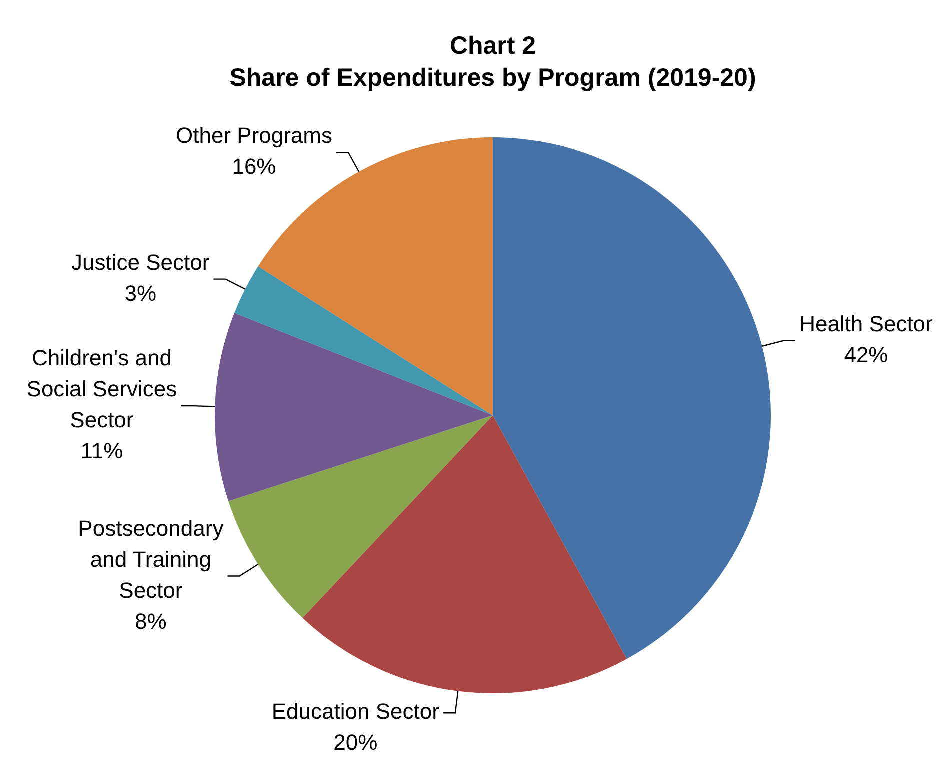 This screenshot has width=947, height=763. Describe the element at coordinates (356, 743) in the screenshot. I see `data-label: 20%` at that location.